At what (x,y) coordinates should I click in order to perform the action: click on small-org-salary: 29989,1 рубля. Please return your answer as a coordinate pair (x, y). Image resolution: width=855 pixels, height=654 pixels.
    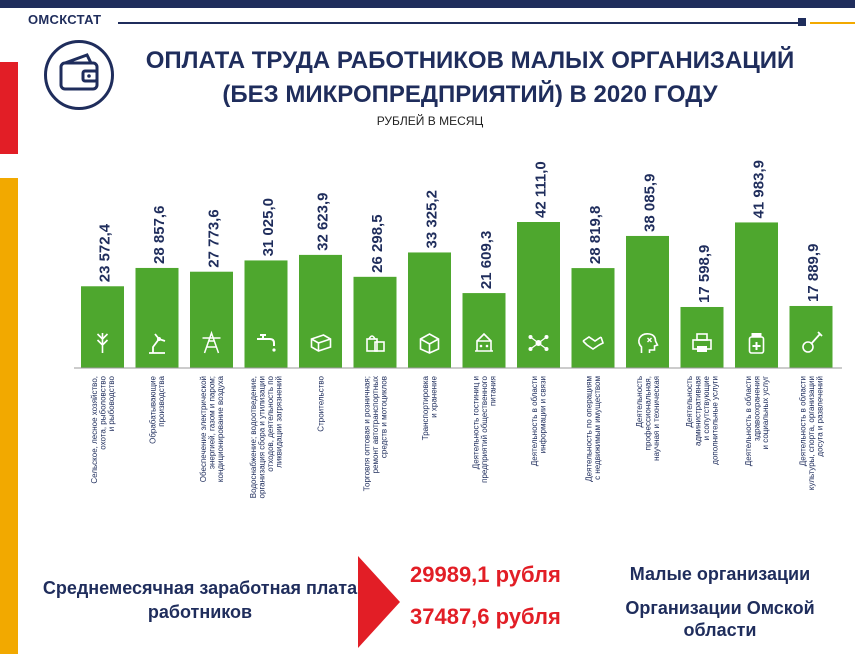
    Looking at the image, I should click on (485, 574).